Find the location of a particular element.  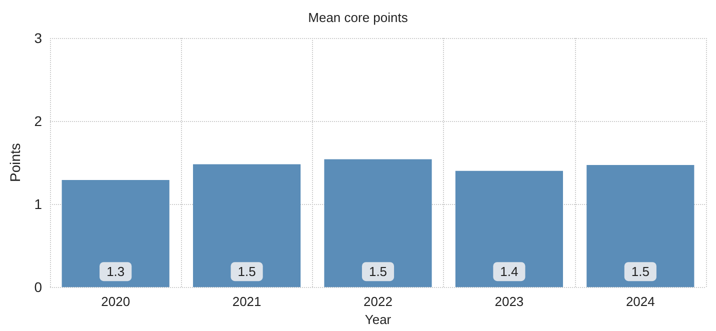

x-tick-label: 2020 is located at coordinates (115, 302).